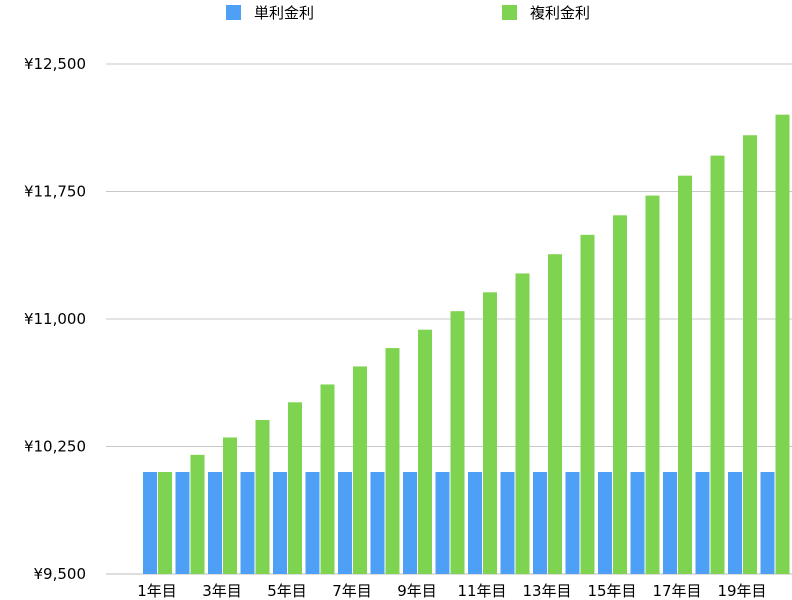 Image resolution: width=792 pixels, height=600 pixels. What do you see at coordinates (417, 591) in the screenshot?
I see `x-tick-label: 9年目` at bounding box center [417, 591].